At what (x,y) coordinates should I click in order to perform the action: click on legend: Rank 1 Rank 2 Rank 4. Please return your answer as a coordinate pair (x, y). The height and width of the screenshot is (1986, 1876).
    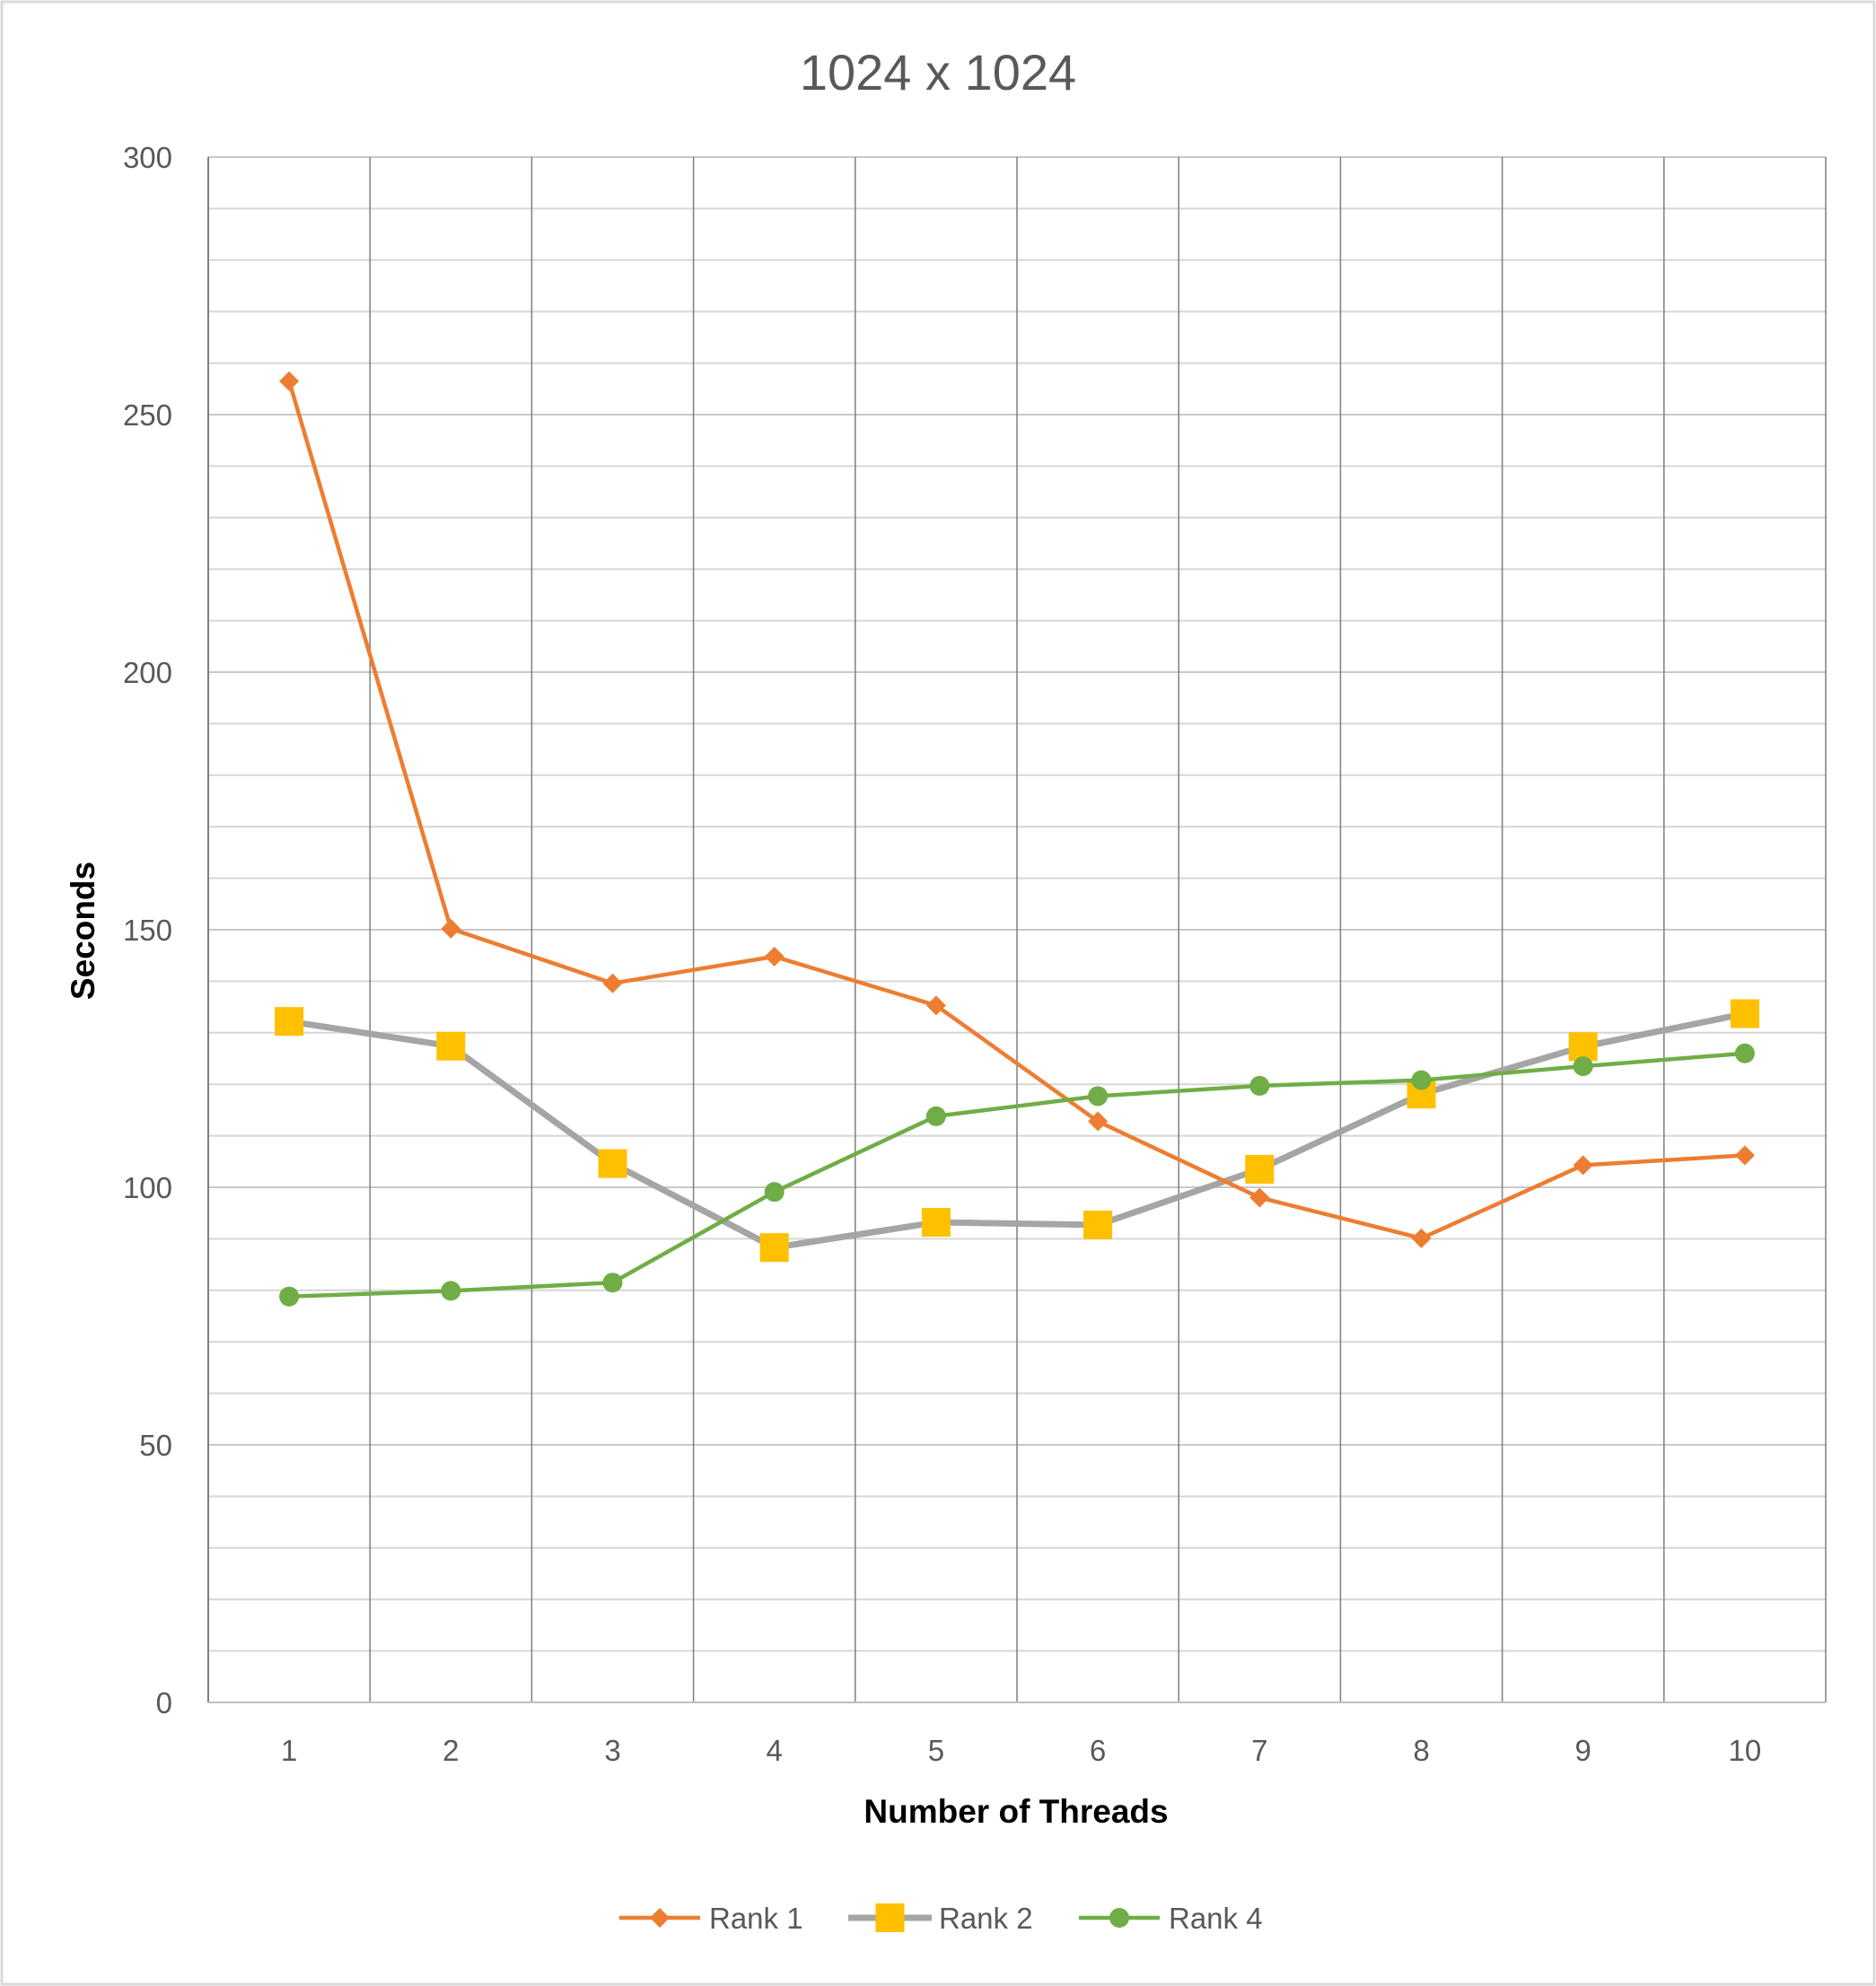
    Looking at the image, I should click on (941, 1918).